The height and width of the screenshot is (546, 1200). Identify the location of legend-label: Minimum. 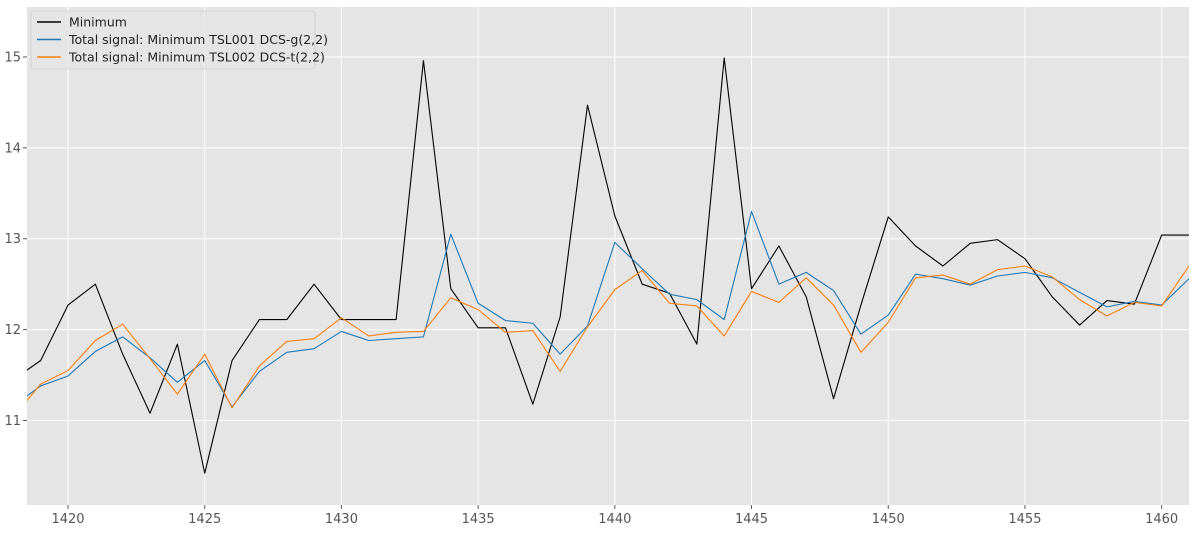
(98, 21).